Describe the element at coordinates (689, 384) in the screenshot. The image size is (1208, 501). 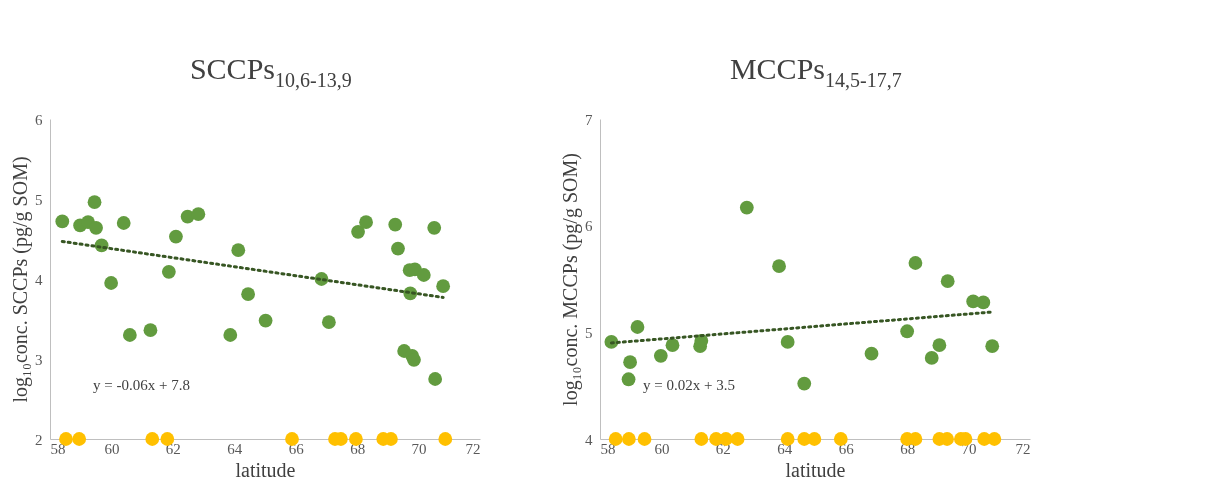
I see `annotation: y = 0.02x + 3.5` at that location.